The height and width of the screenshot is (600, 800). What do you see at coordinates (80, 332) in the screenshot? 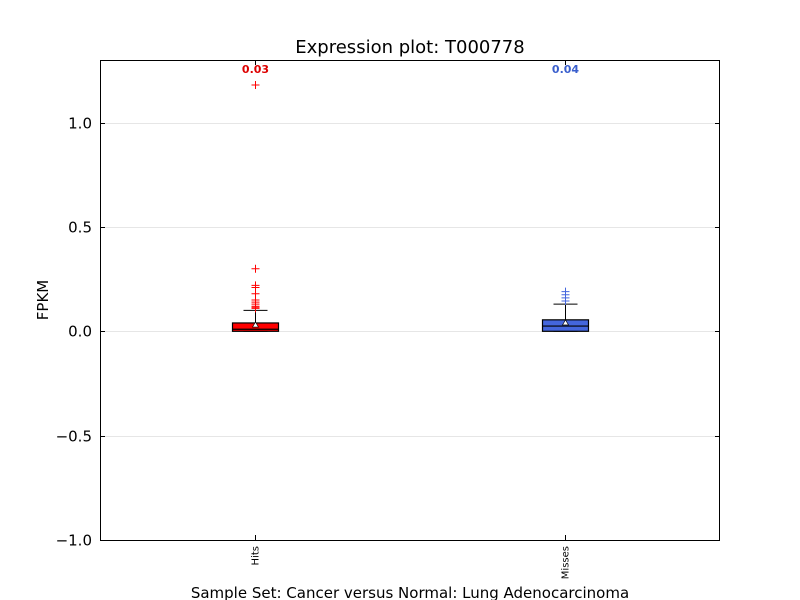
I see `y-tick-label: 0.0` at bounding box center [80, 332].